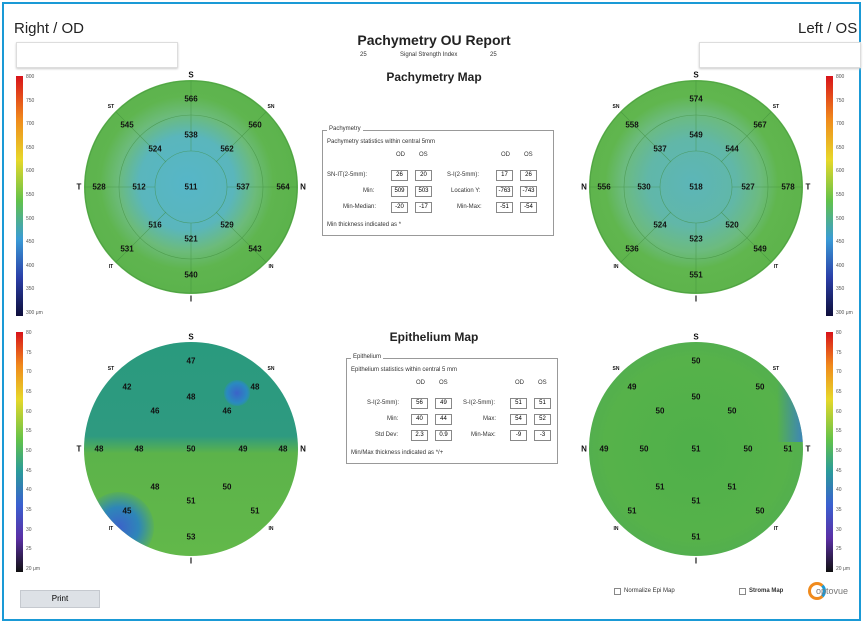  I want to click on epi-row1-label: S-I(2-5mm):, so click(383, 403).